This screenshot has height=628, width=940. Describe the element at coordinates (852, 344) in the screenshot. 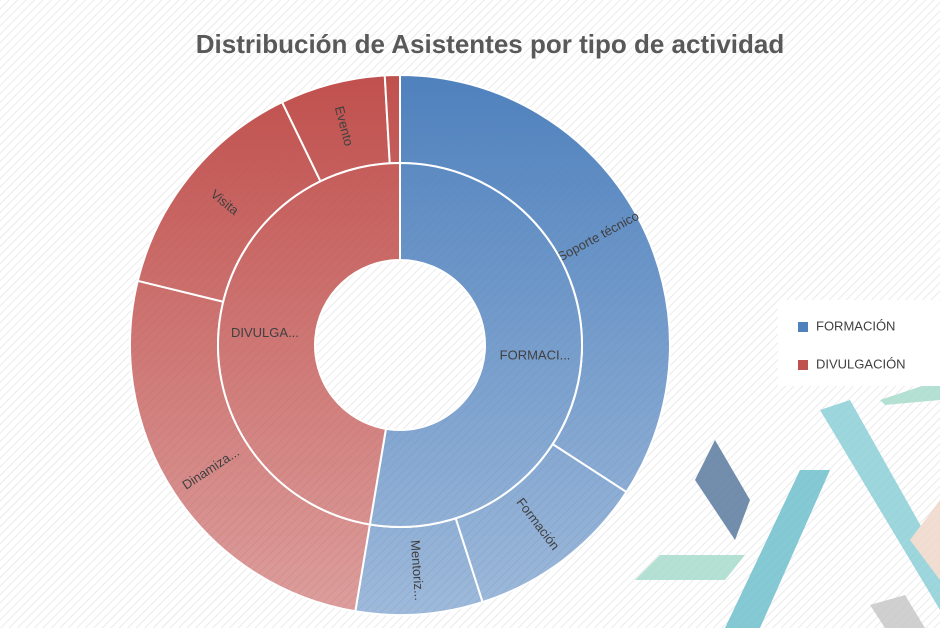

I see `legend: FORMACIÓN DIVULGACIÓN` at that location.